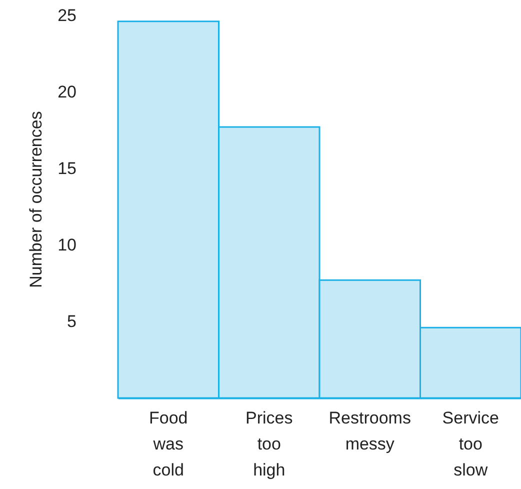 The height and width of the screenshot is (489, 521). What do you see at coordinates (36, 199) in the screenshot?
I see `y-axis-title: Number of occurrences` at bounding box center [36, 199].